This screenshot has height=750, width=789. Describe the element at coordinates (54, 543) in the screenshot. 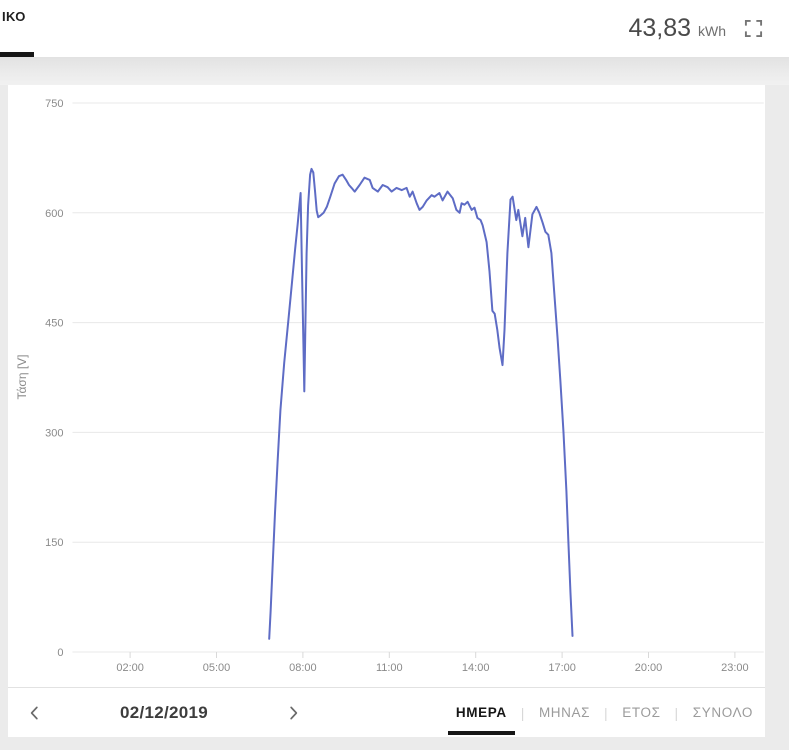

I see `y-tick-label: 150` at that location.